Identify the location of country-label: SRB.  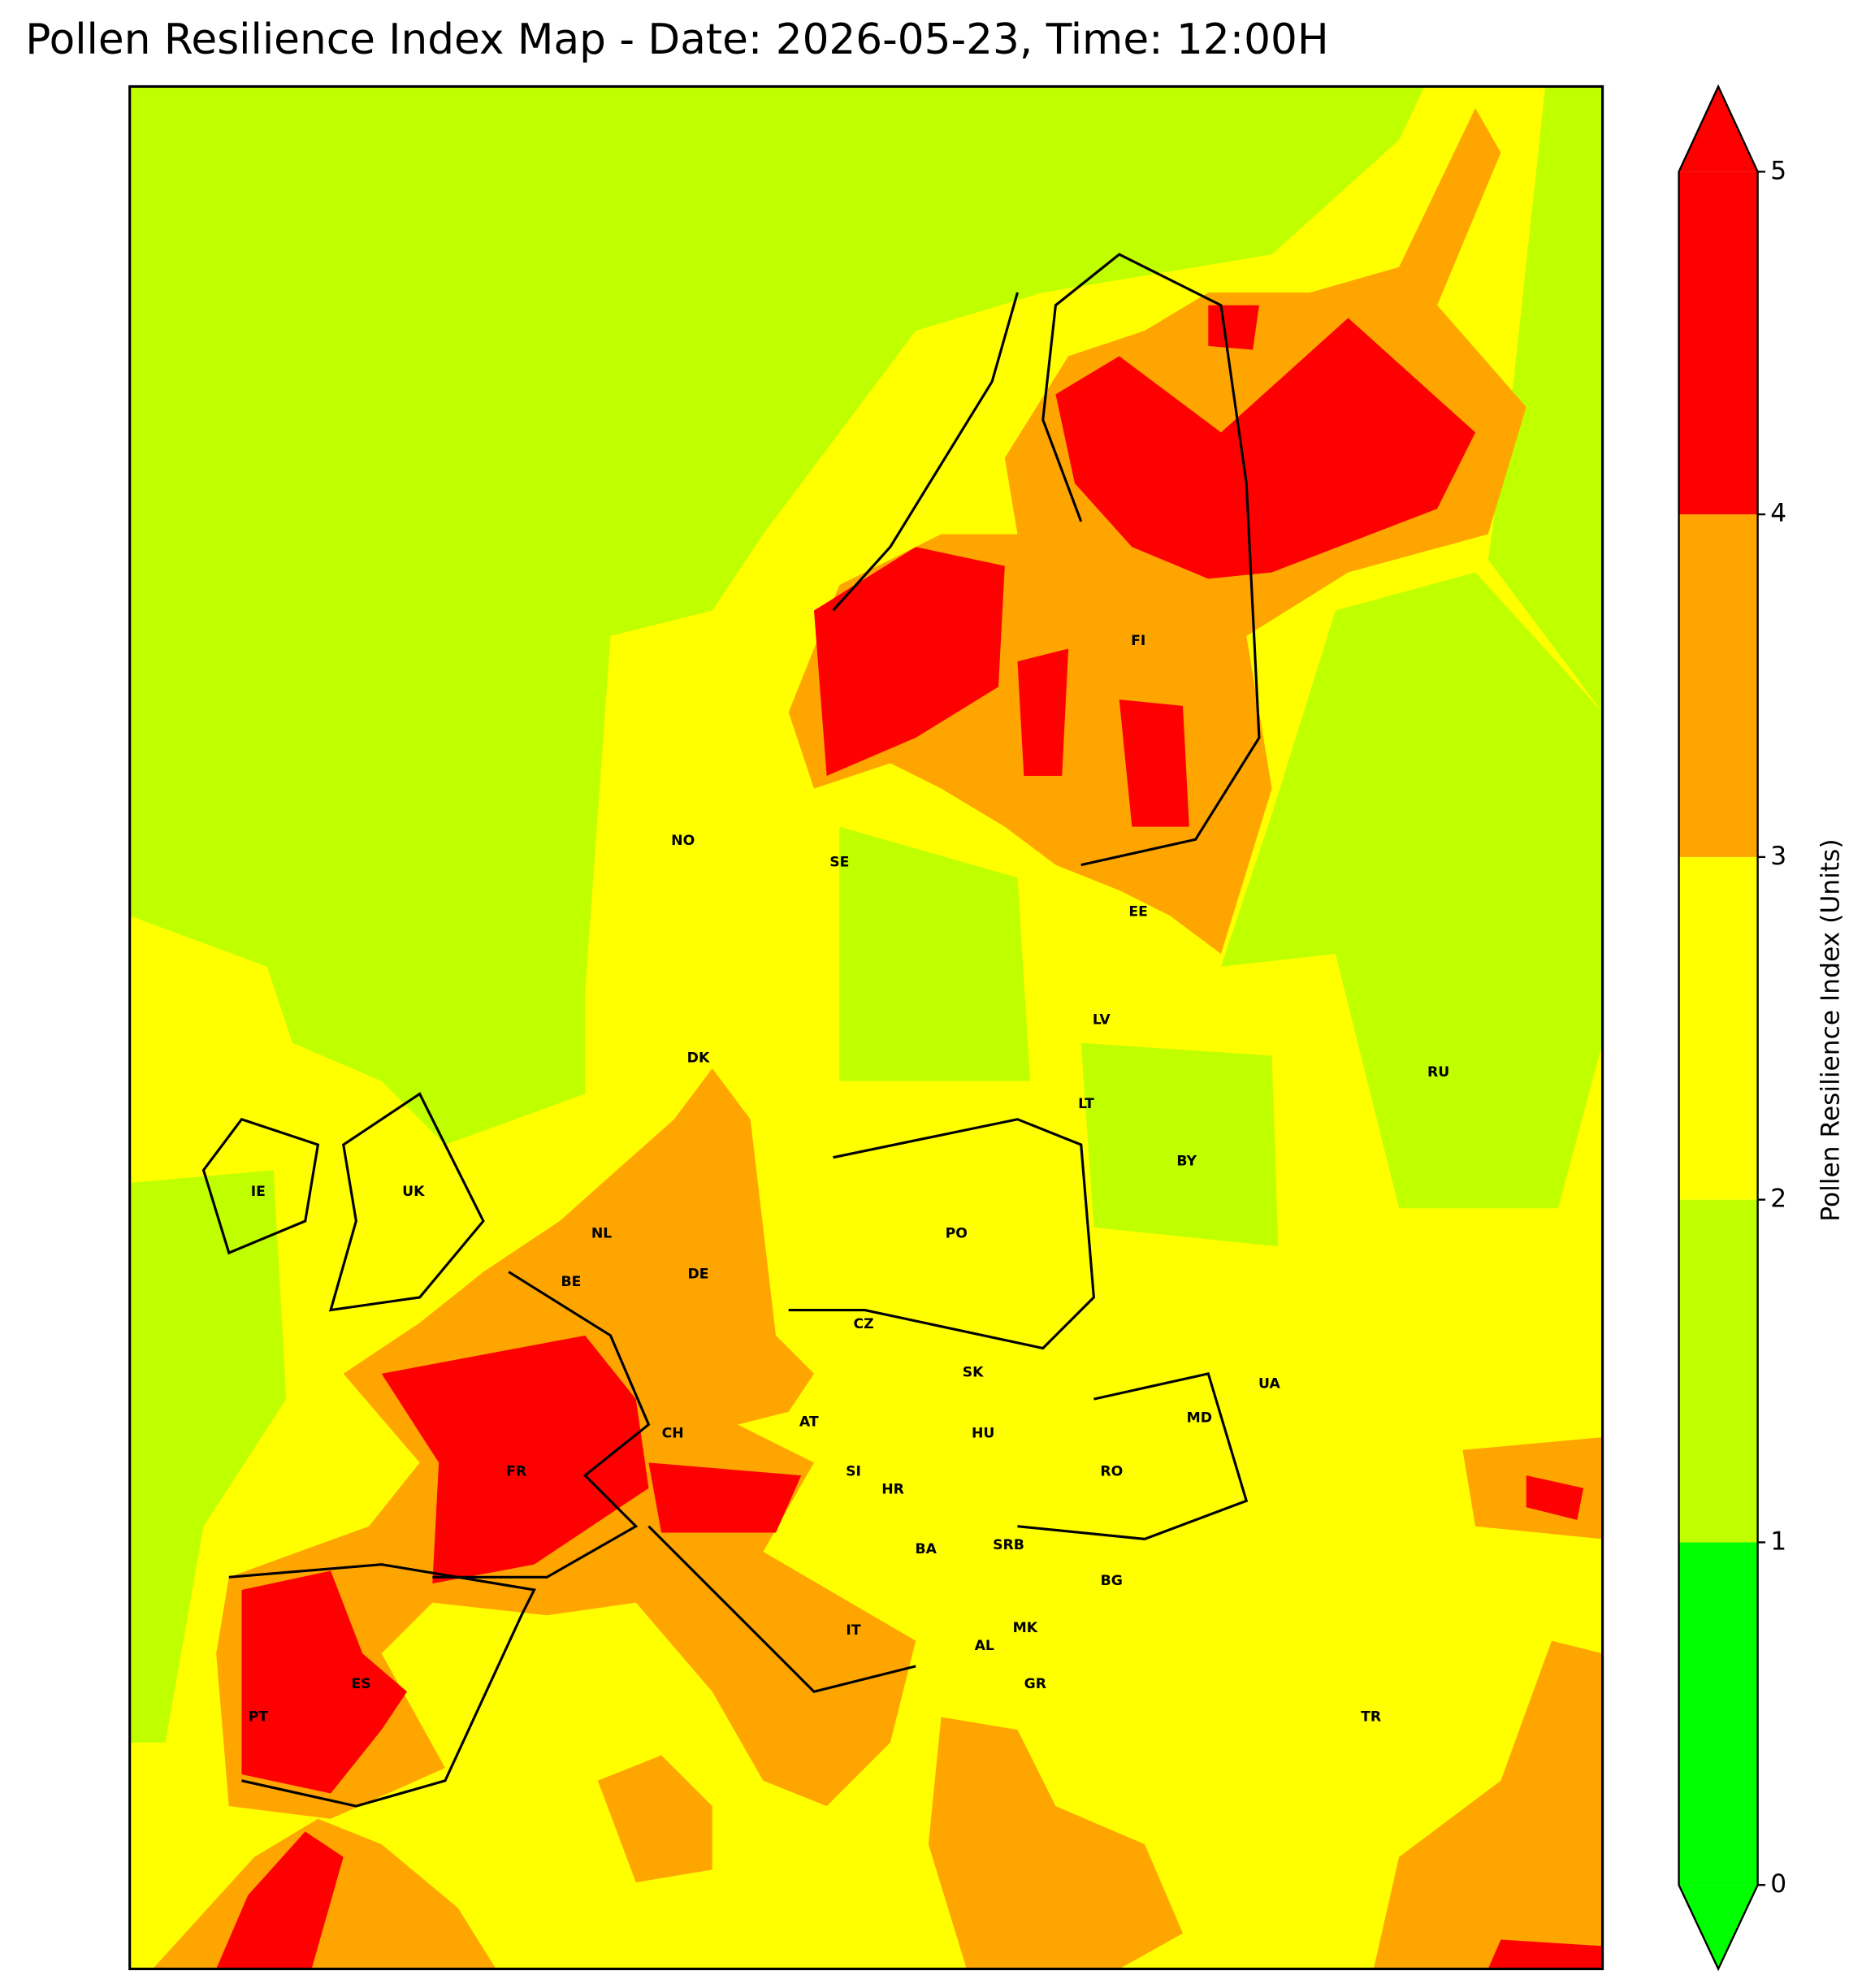
(1008, 1545).